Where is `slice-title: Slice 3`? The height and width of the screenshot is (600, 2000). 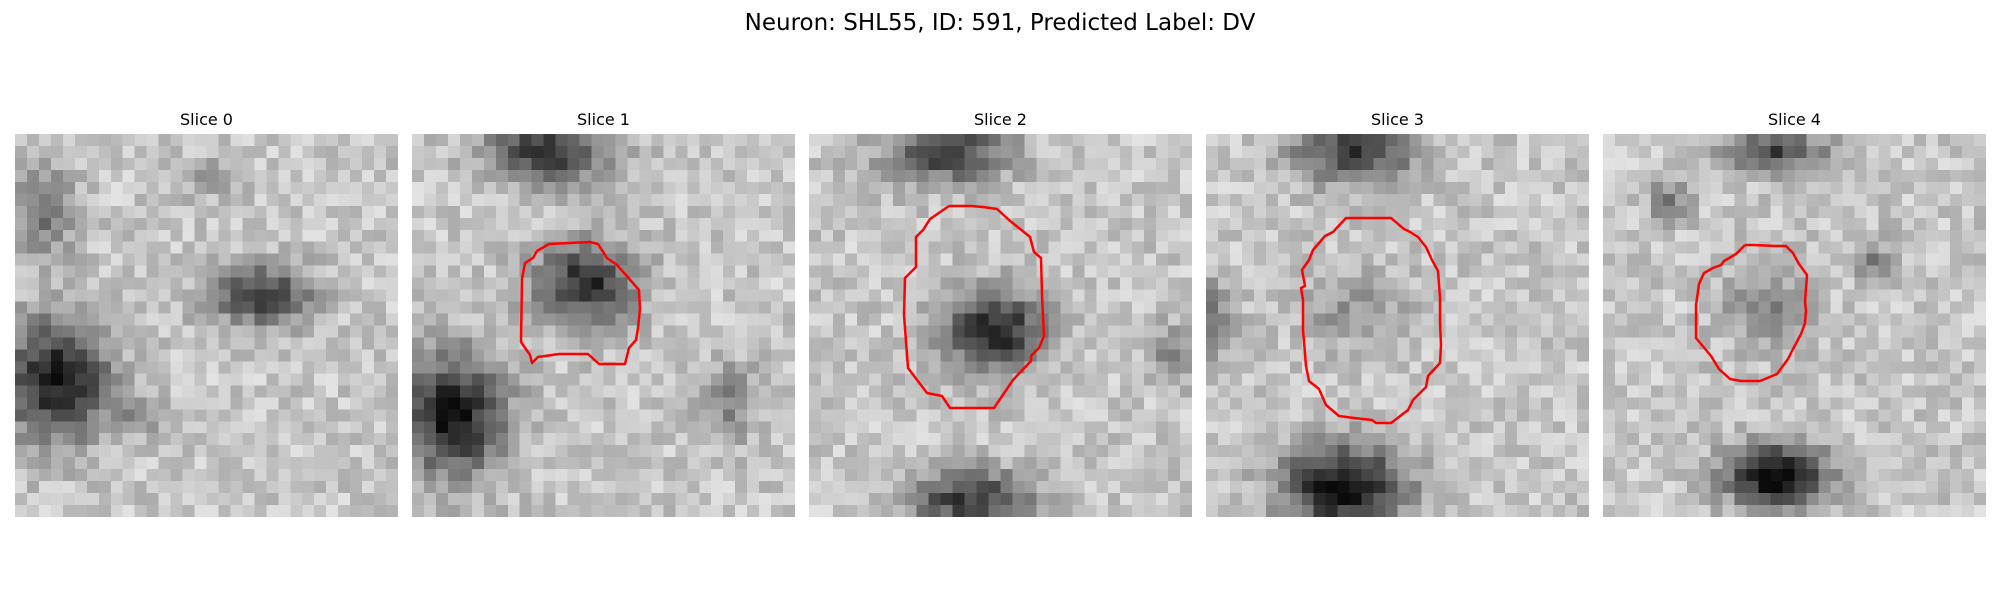 slice-title: Slice 3 is located at coordinates (1397, 119).